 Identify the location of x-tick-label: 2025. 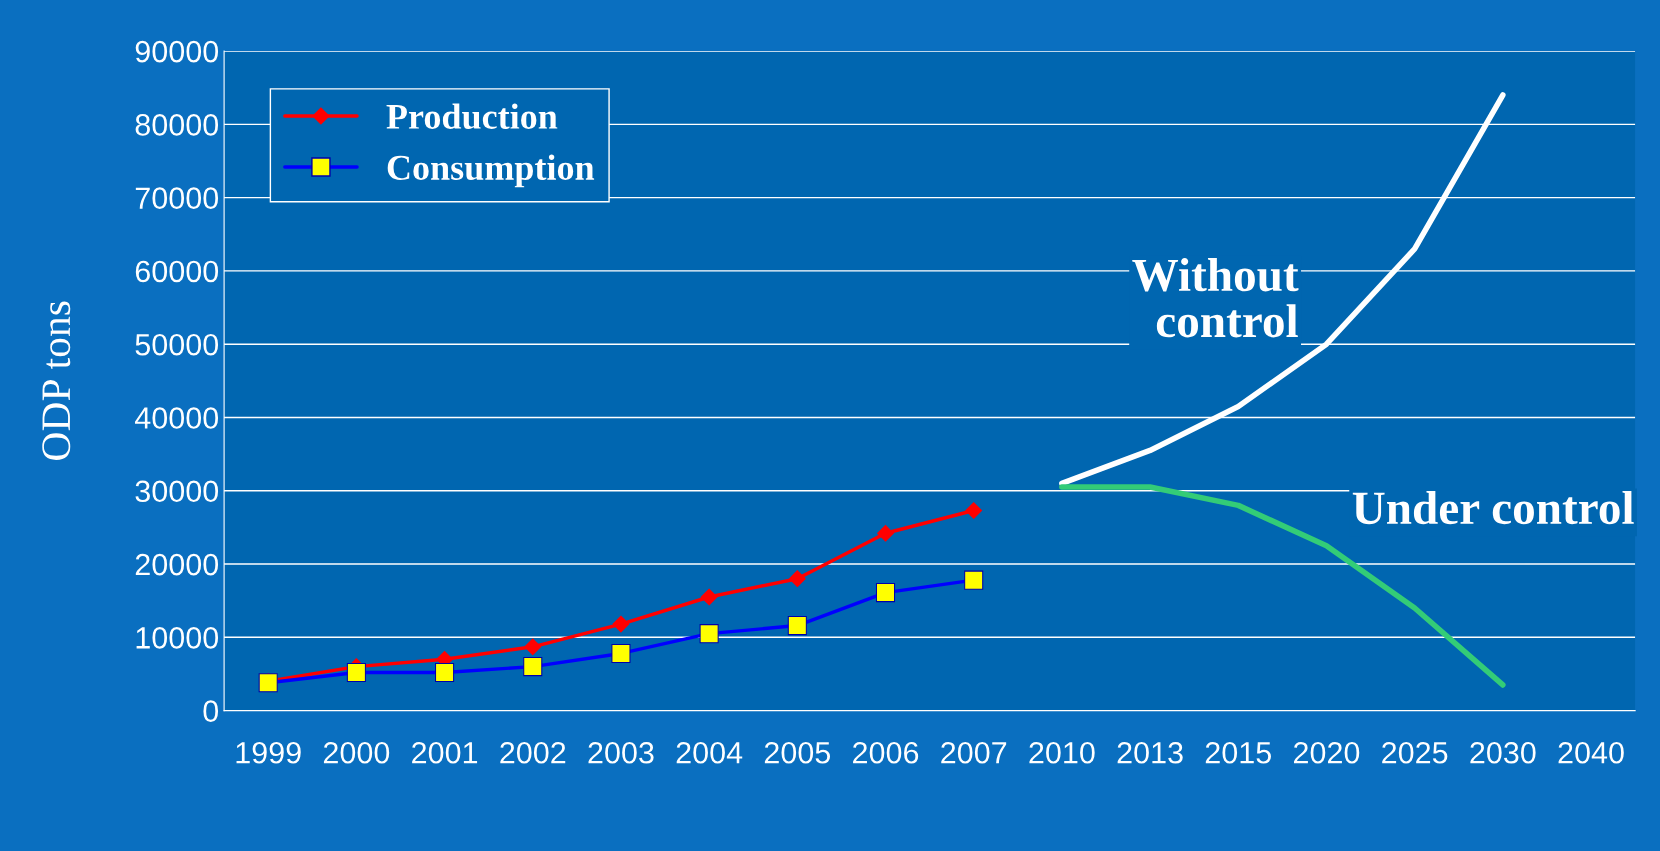
(1415, 752).